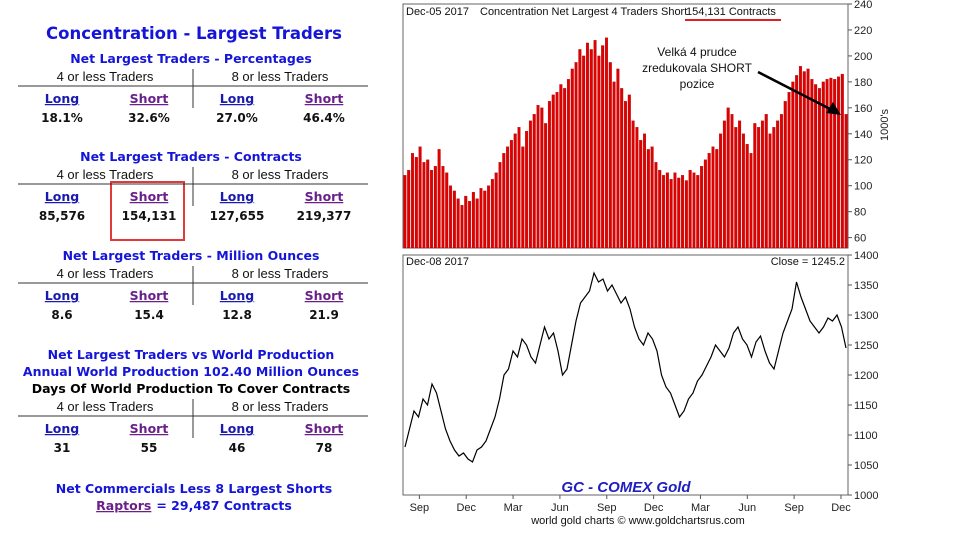  I want to click on cell-value: 78, so click(324, 448).